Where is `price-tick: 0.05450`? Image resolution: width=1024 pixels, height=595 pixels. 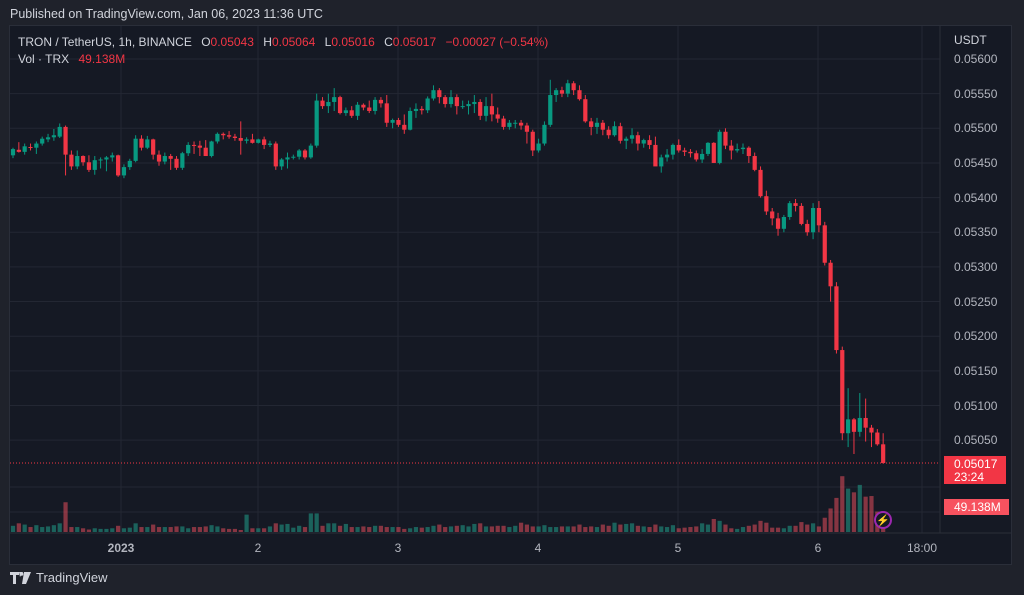 price-tick: 0.05450 is located at coordinates (976, 162).